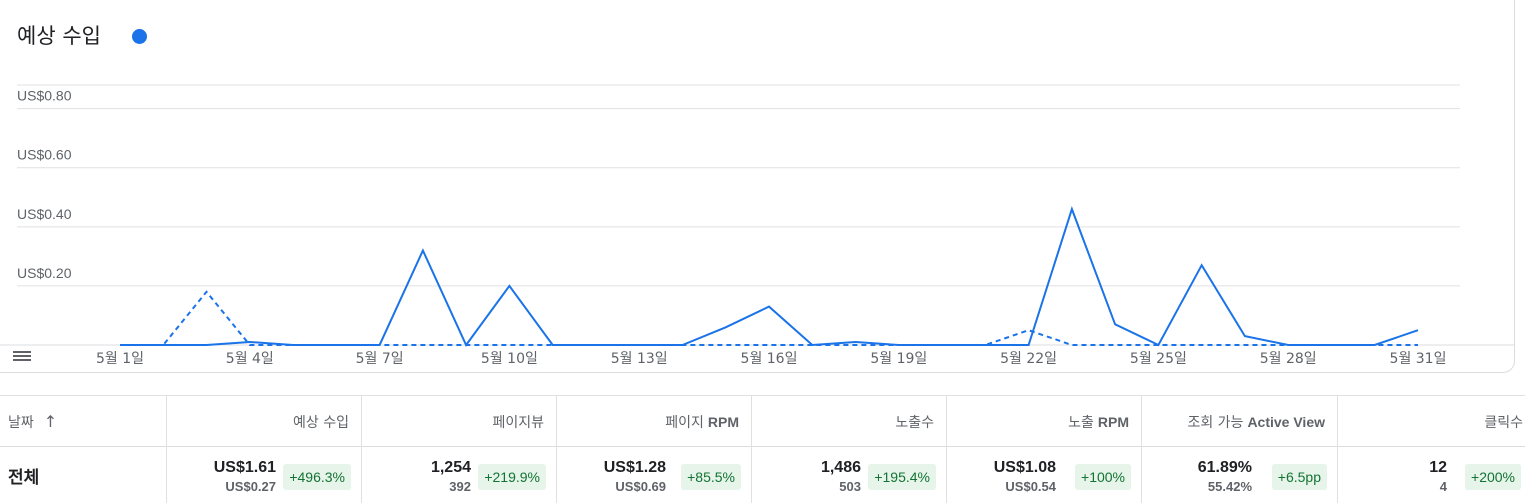 Image resolution: width=1525 pixels, height=503 pixels. What do you see at coordinates (1288, 359) in the screenshot?
I see `x-tick-label: 5월 28일` at bounding box center [1288, 359].